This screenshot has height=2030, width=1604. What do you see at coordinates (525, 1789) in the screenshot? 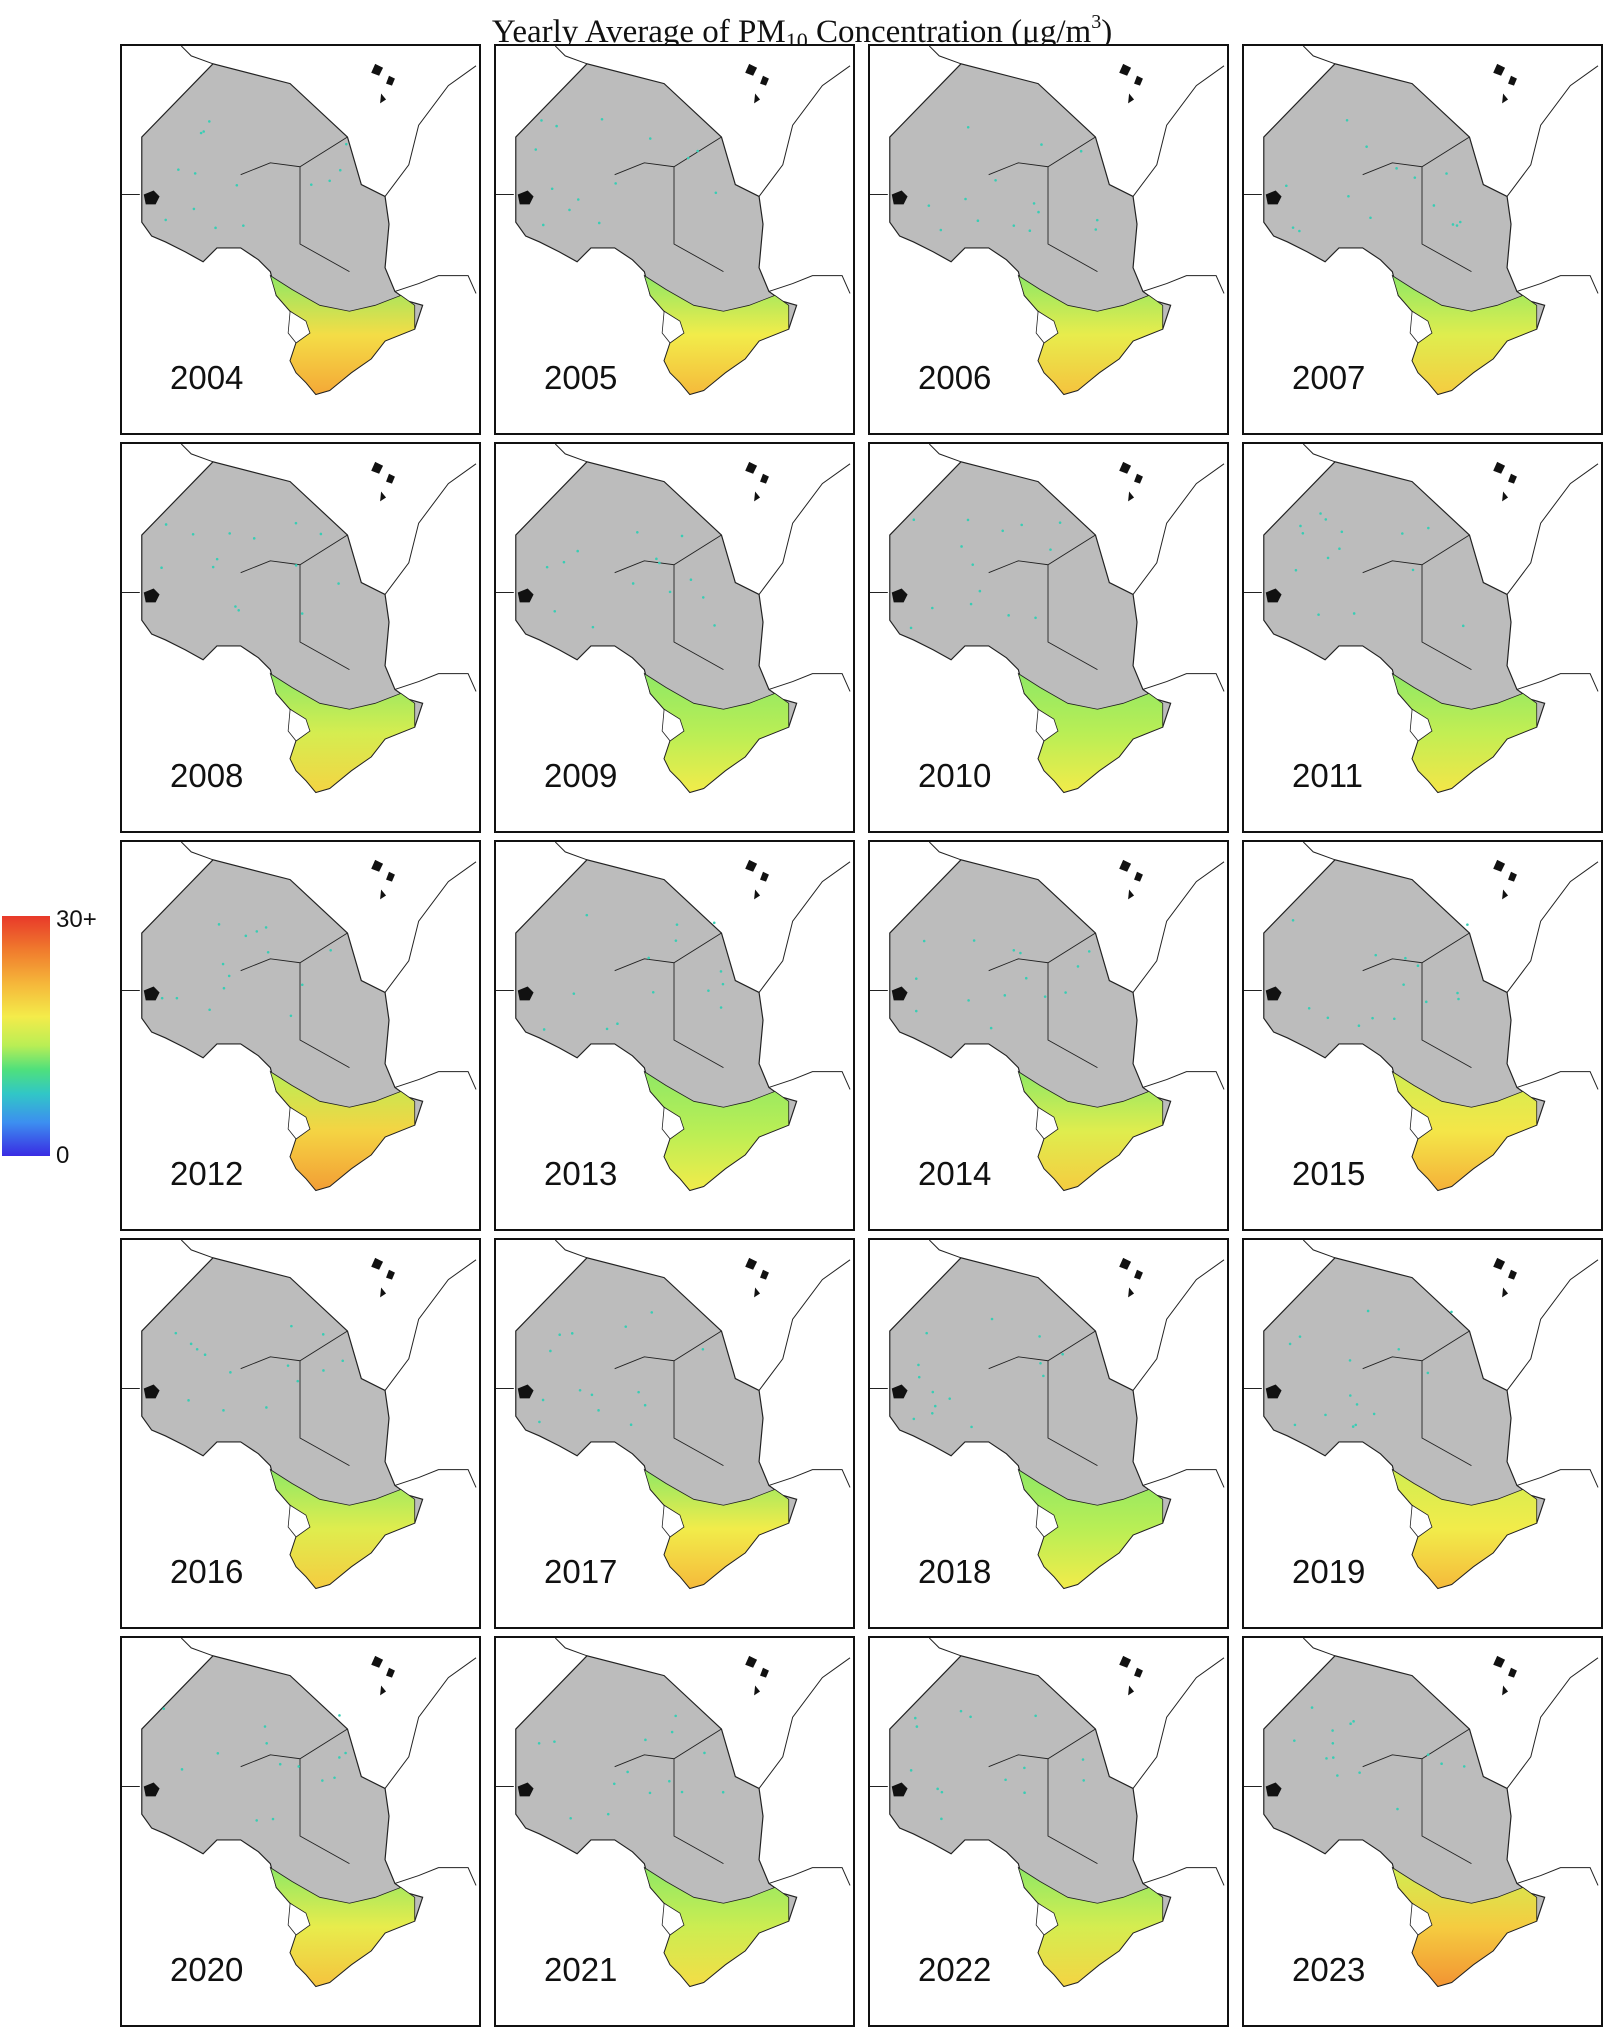
I see `lake-of-woods` at bounding box center [525, 1789].